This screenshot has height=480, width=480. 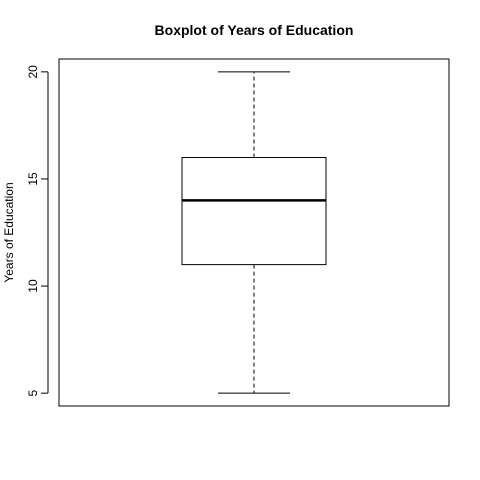 I want to click on y-tick-label-15: 15, so click(x=33, y=179).